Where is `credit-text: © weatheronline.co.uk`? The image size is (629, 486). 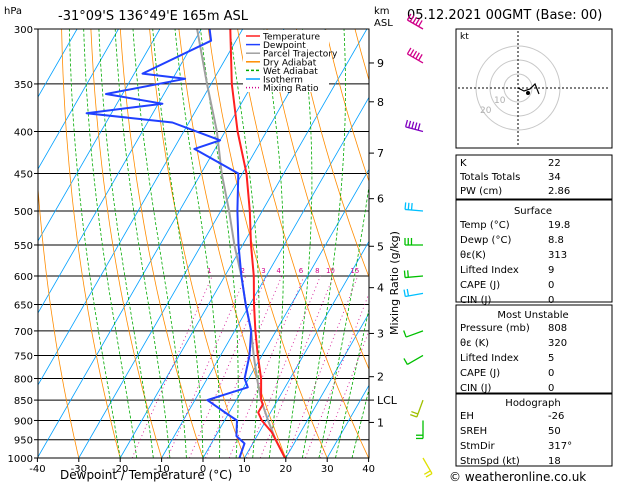
credit-text: © weatheronline.co.uk is located at coordinates (517, 477).